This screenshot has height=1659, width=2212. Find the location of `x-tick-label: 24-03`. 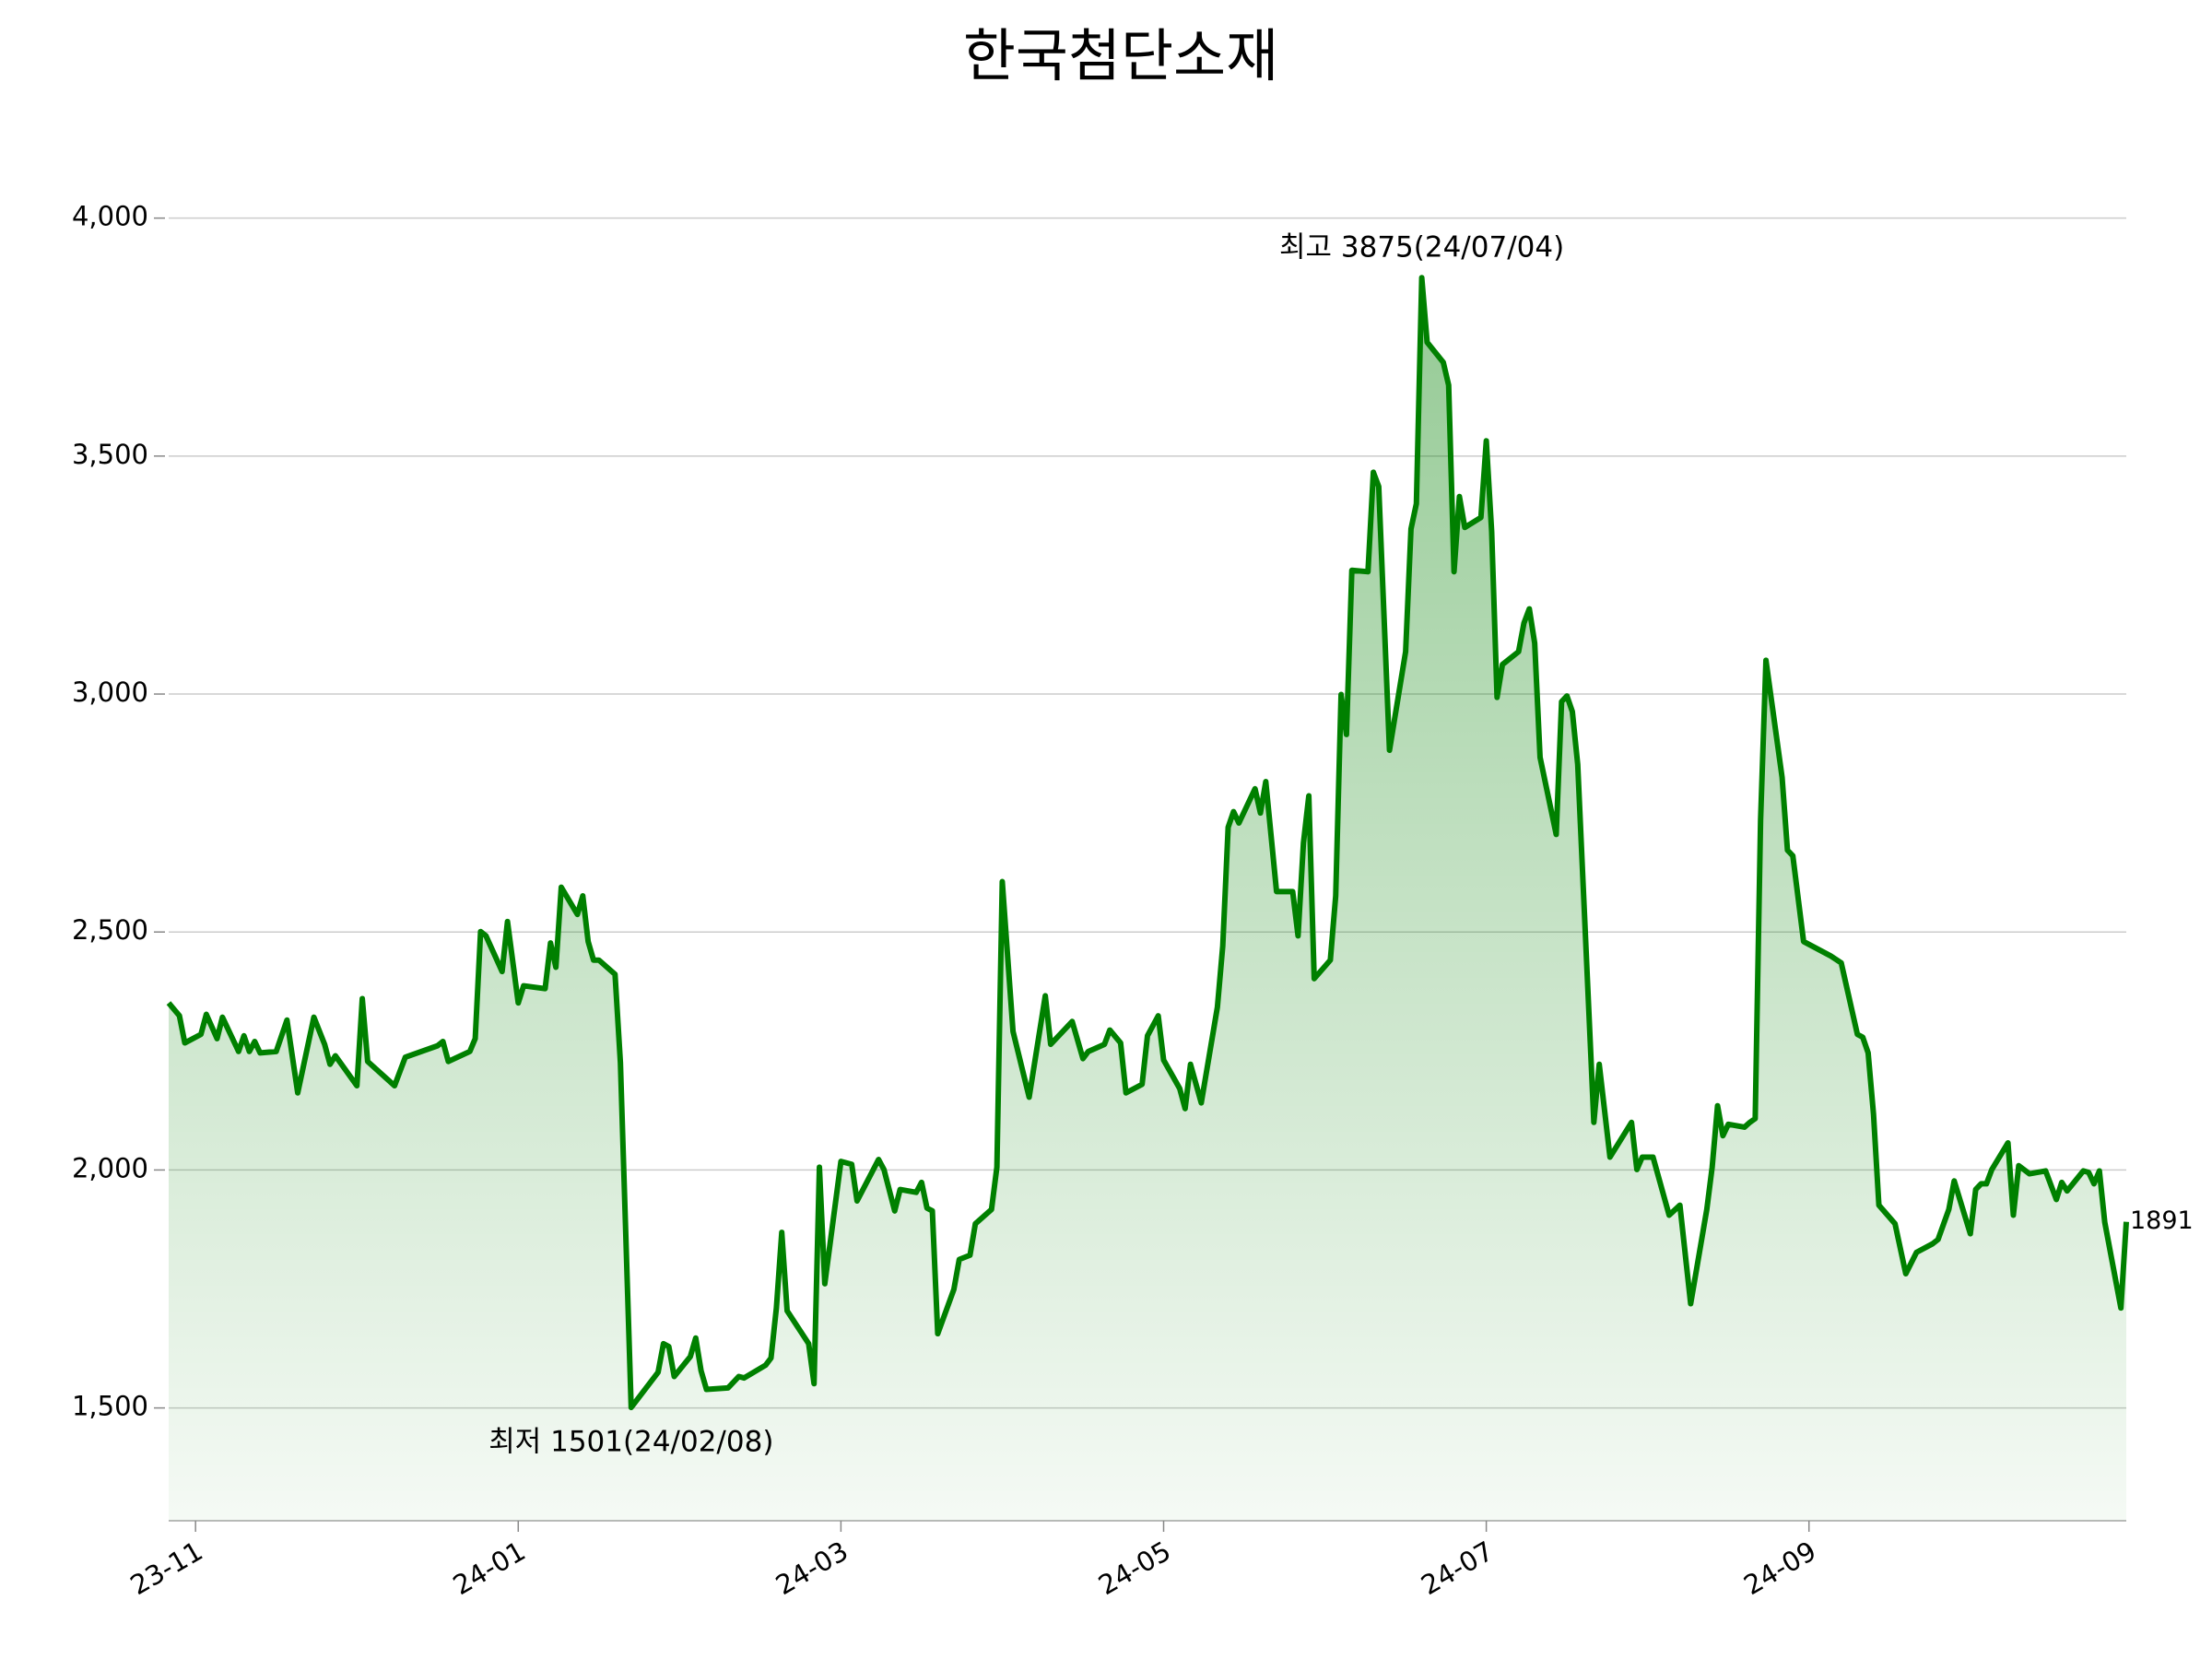

x-tick-label: 24-03 is located at coordinates (812, 1568).